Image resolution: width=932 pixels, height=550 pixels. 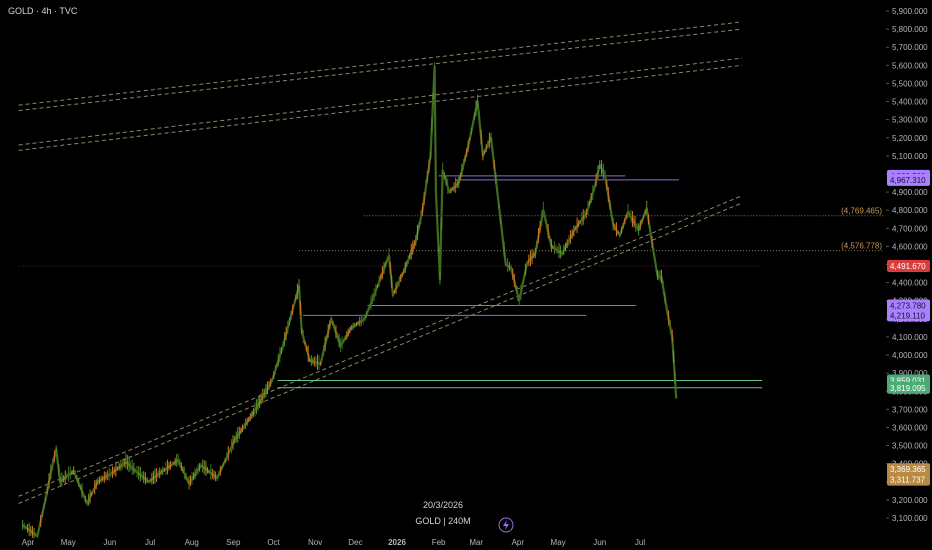 I want to click on y-tick-label: 3,500.000, so click(x=910, y=446).